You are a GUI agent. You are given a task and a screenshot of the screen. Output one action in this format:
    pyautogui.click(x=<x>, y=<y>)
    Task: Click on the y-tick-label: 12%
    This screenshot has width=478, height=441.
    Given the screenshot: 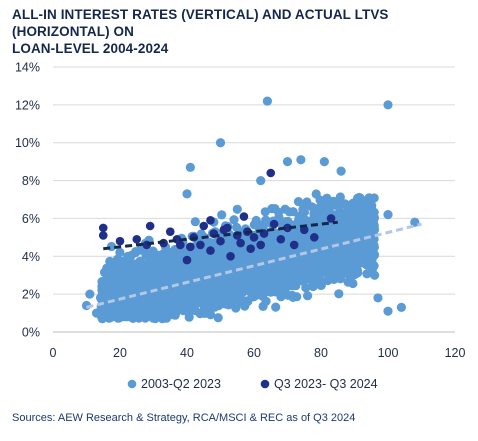 What is the action you would take?
    pyautogui.click(x=27, y=105)
    